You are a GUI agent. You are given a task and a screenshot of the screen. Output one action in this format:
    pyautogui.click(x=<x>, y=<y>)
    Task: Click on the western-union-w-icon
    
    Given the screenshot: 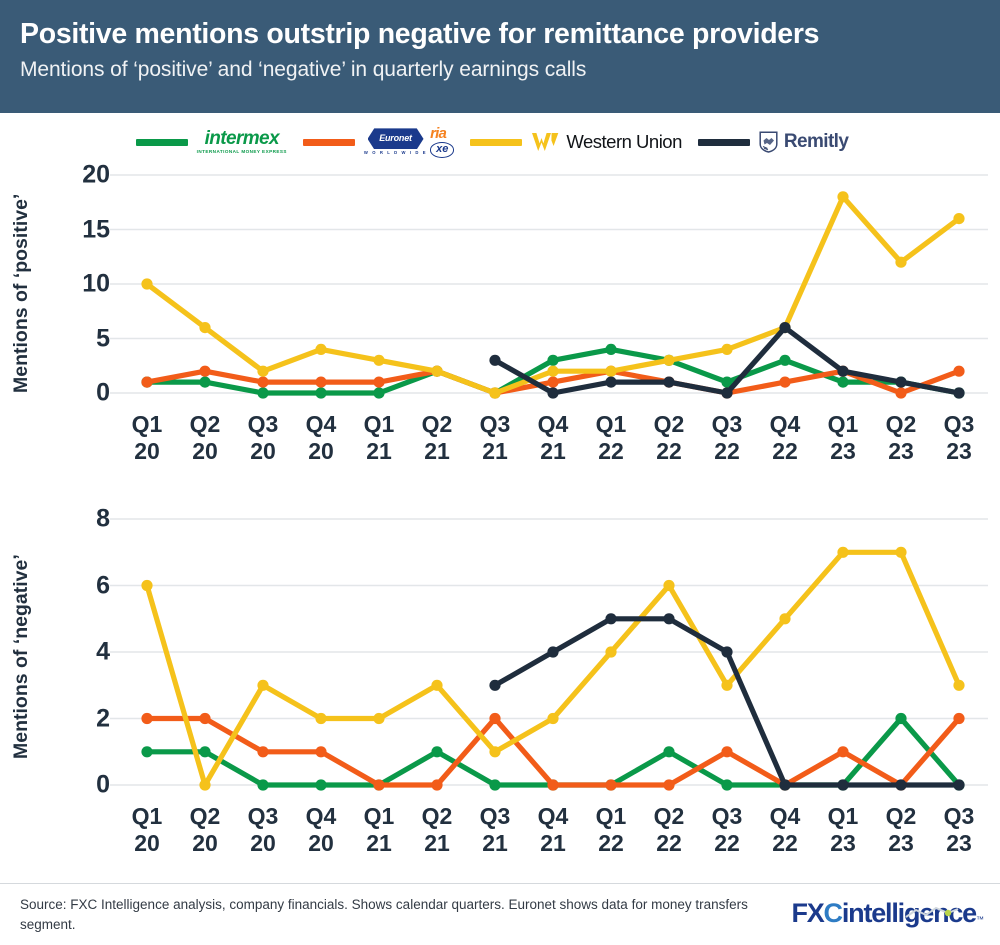 What is the action you would take?
    pyautogui.click(x=545, y=142)
    